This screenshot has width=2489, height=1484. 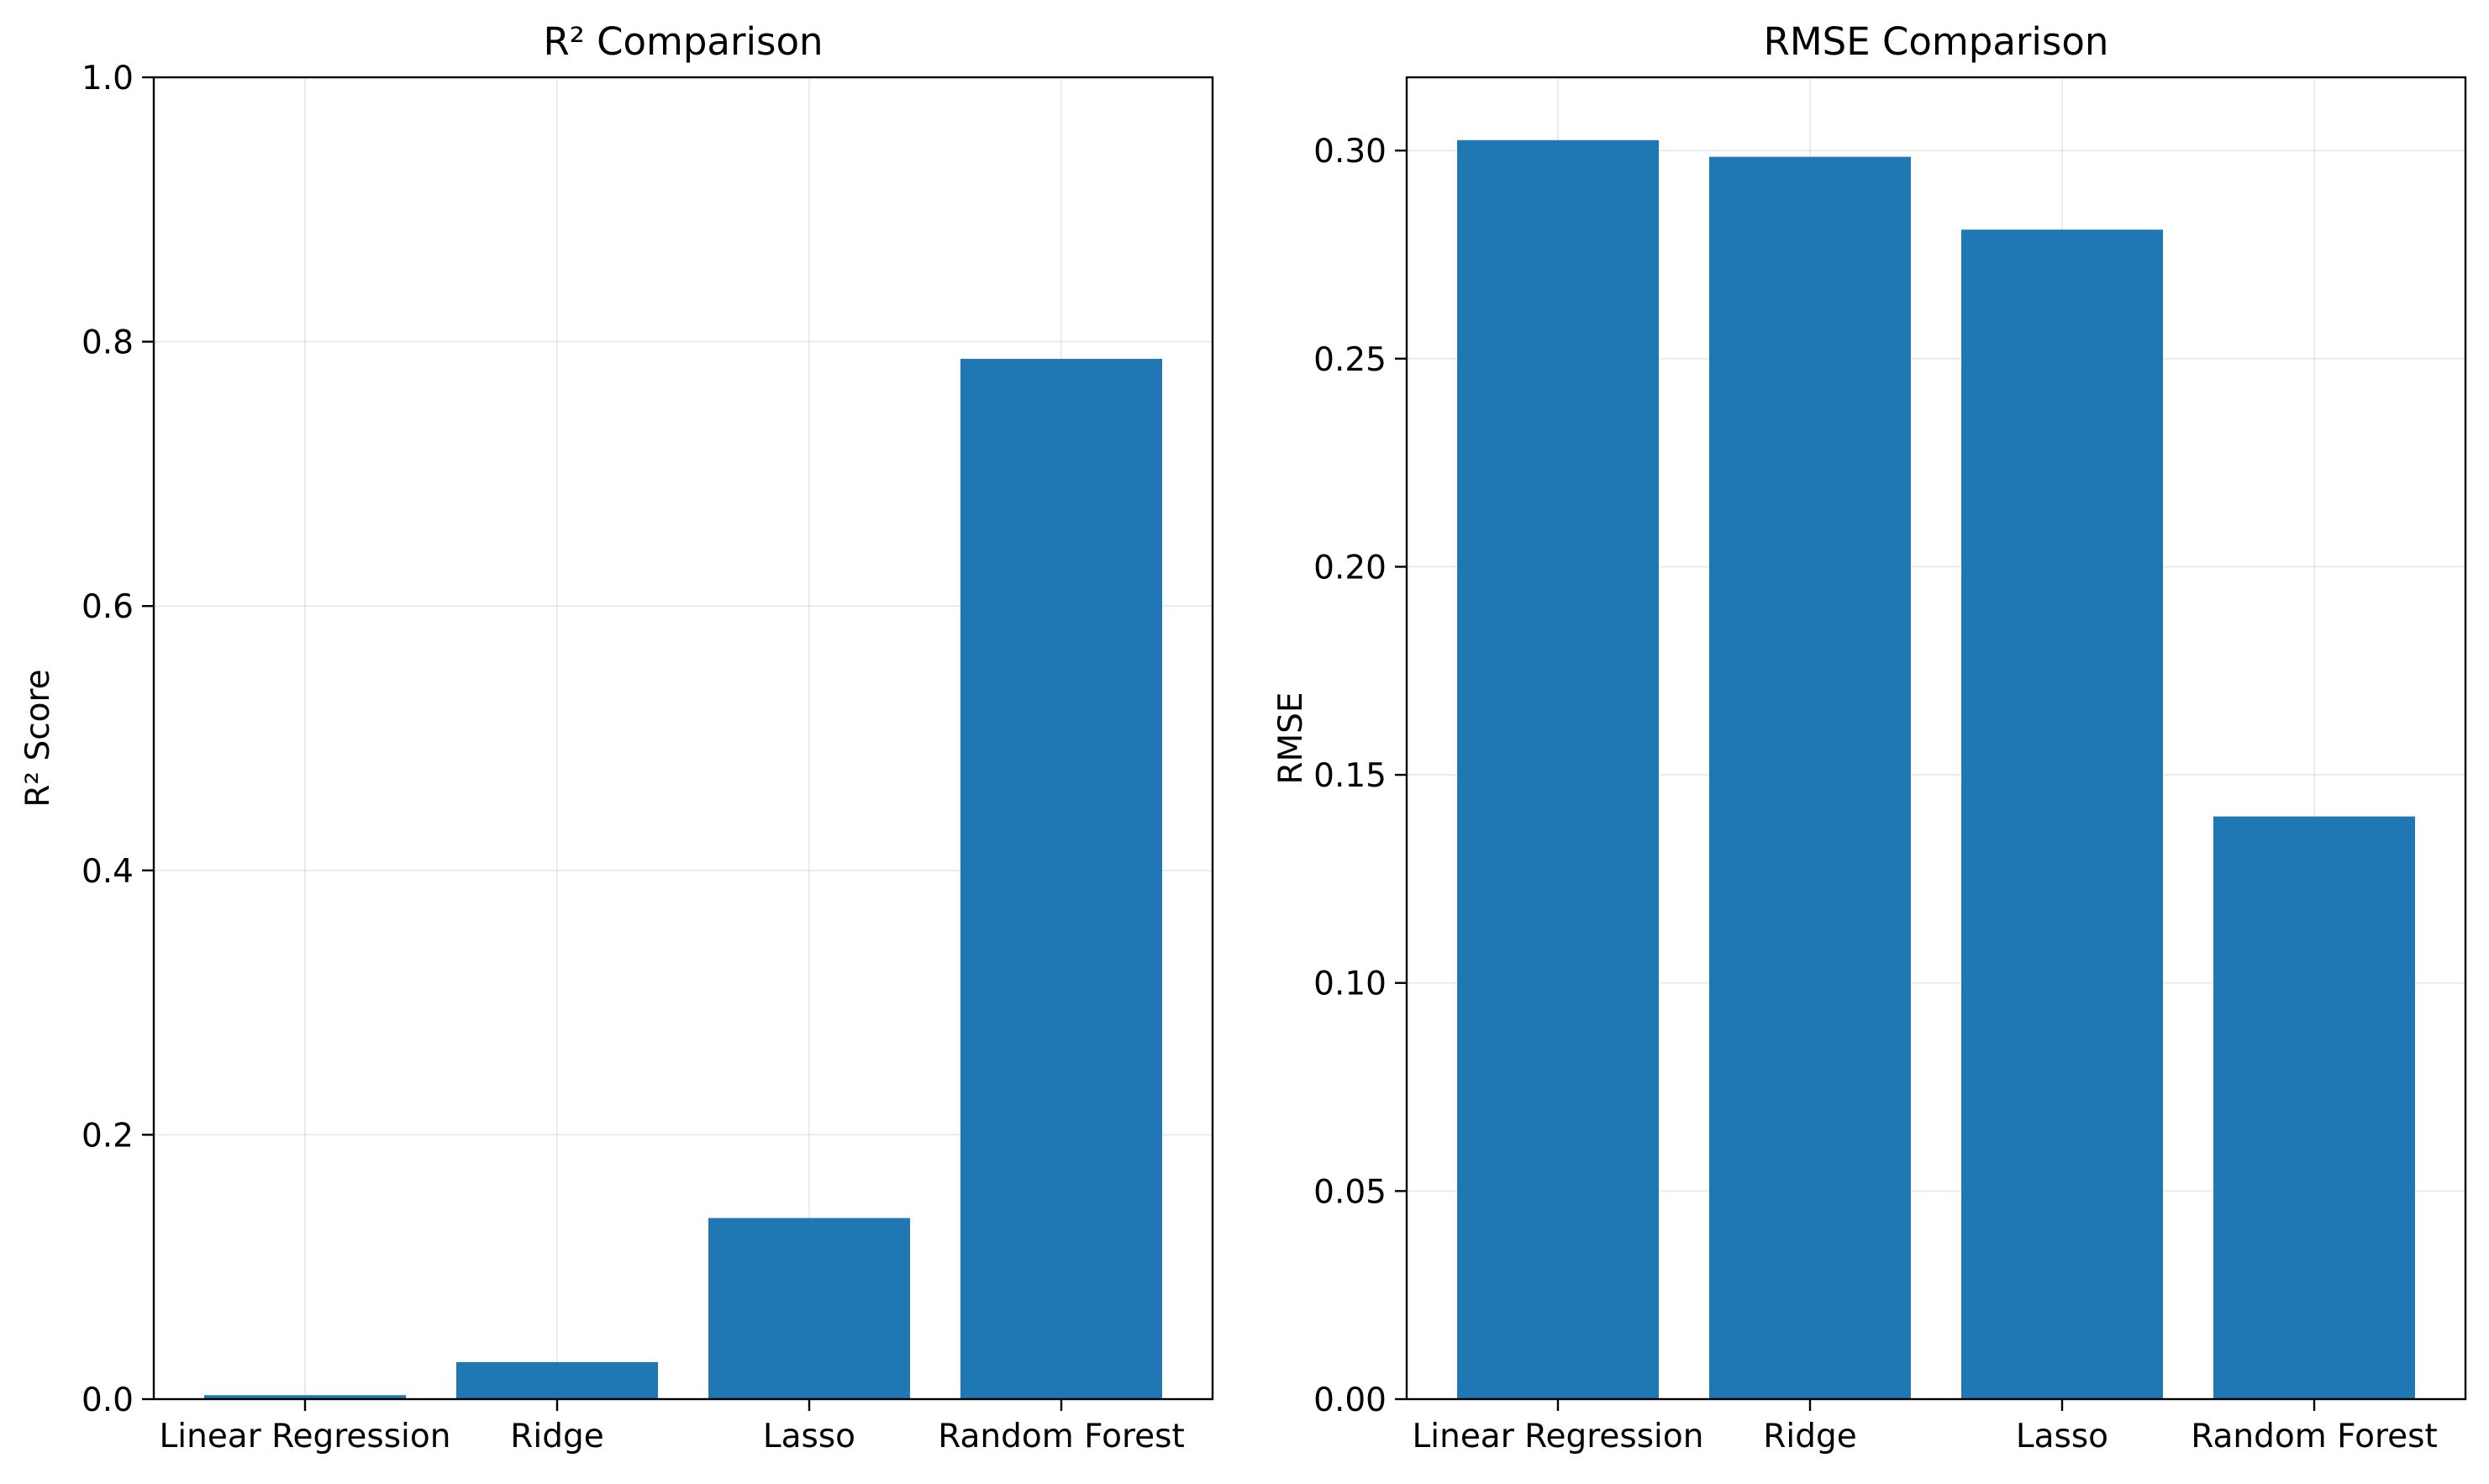 What do you see at coordinates (1809, 1437) in the screenshot?
I see `rmse-x-tick-label: Ridge` at bounding box center [1809, 1437].